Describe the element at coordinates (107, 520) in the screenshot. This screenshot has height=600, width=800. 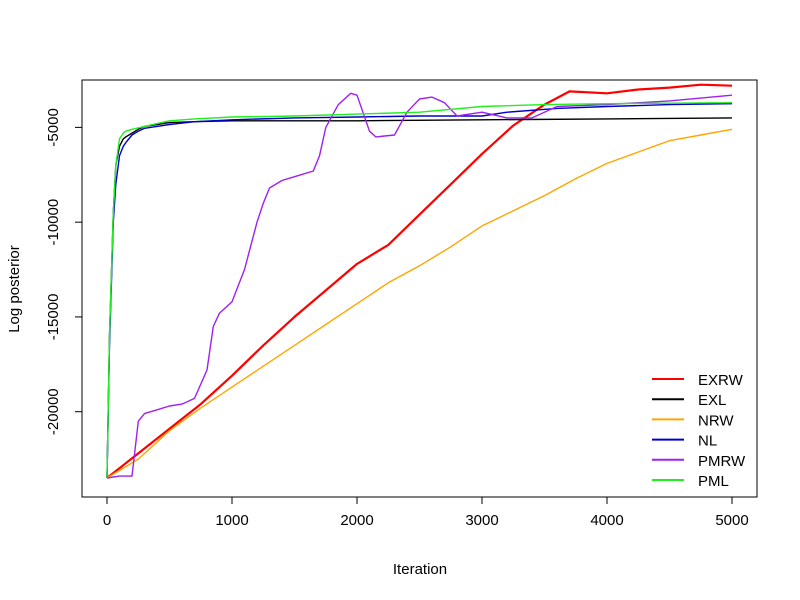
I see `x-tick-label: 0` at that location.